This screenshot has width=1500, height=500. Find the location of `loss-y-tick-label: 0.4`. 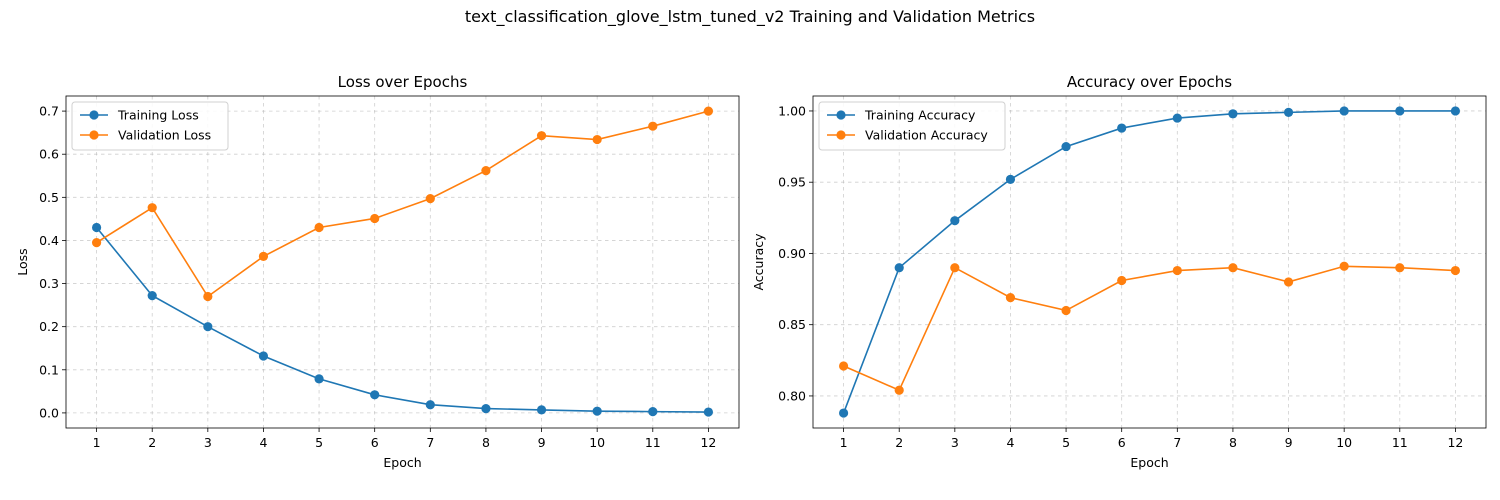

loss-y-tick-label: 0.4 is located at coordinates (49, 240).